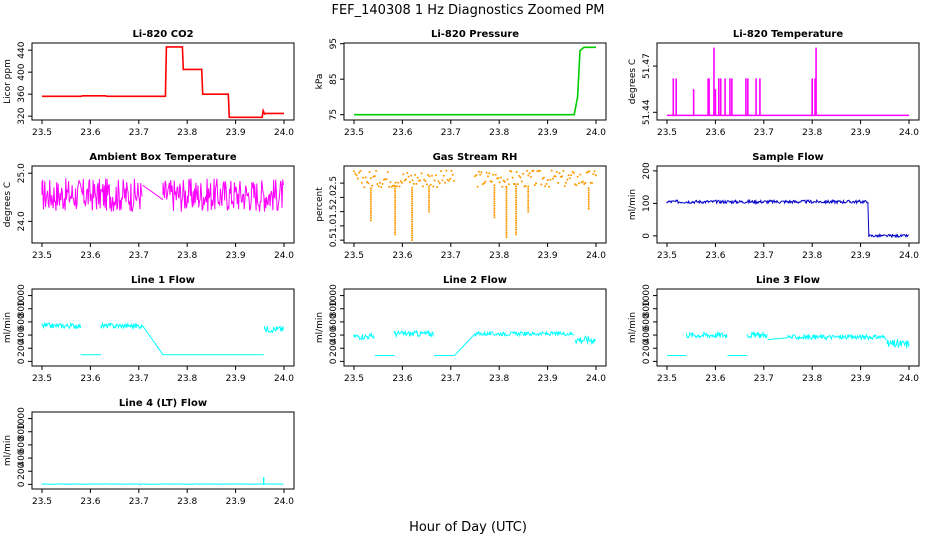 The height and width of the screenshot is (540, 936). Describe the element at coordinates (647, 334) in the screenshot. I see `y-tick-label: 400` at that location.